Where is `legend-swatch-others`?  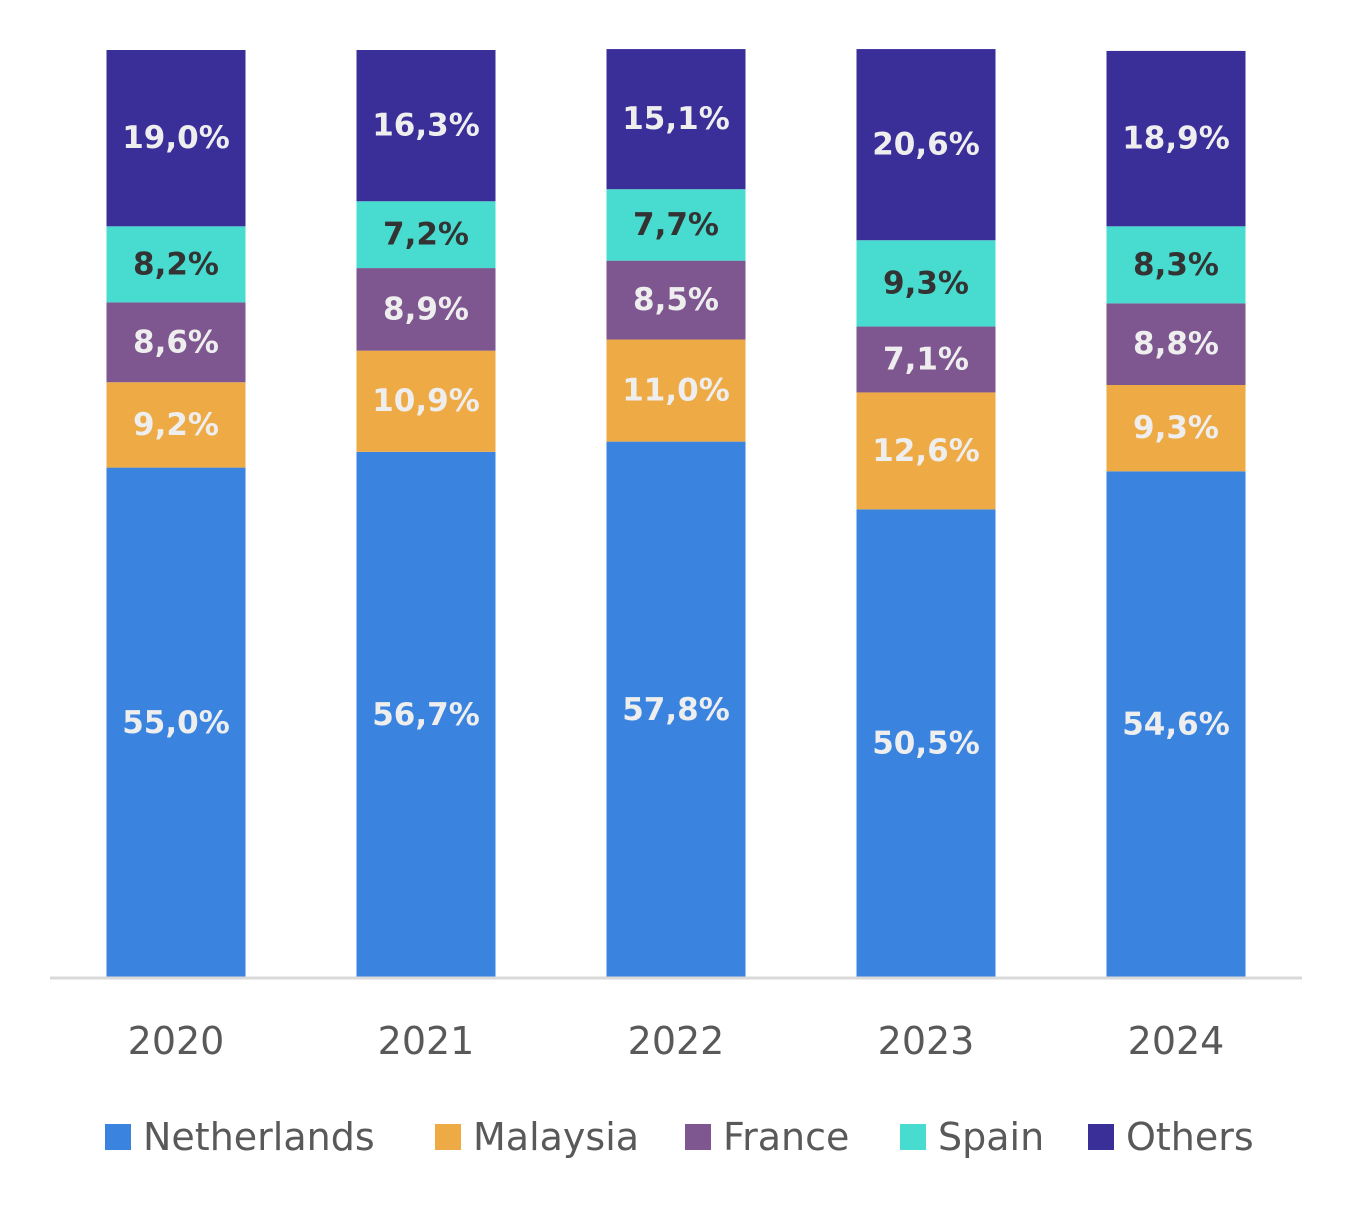
legend-swatch-others is located at coordinates (1101, 1137).